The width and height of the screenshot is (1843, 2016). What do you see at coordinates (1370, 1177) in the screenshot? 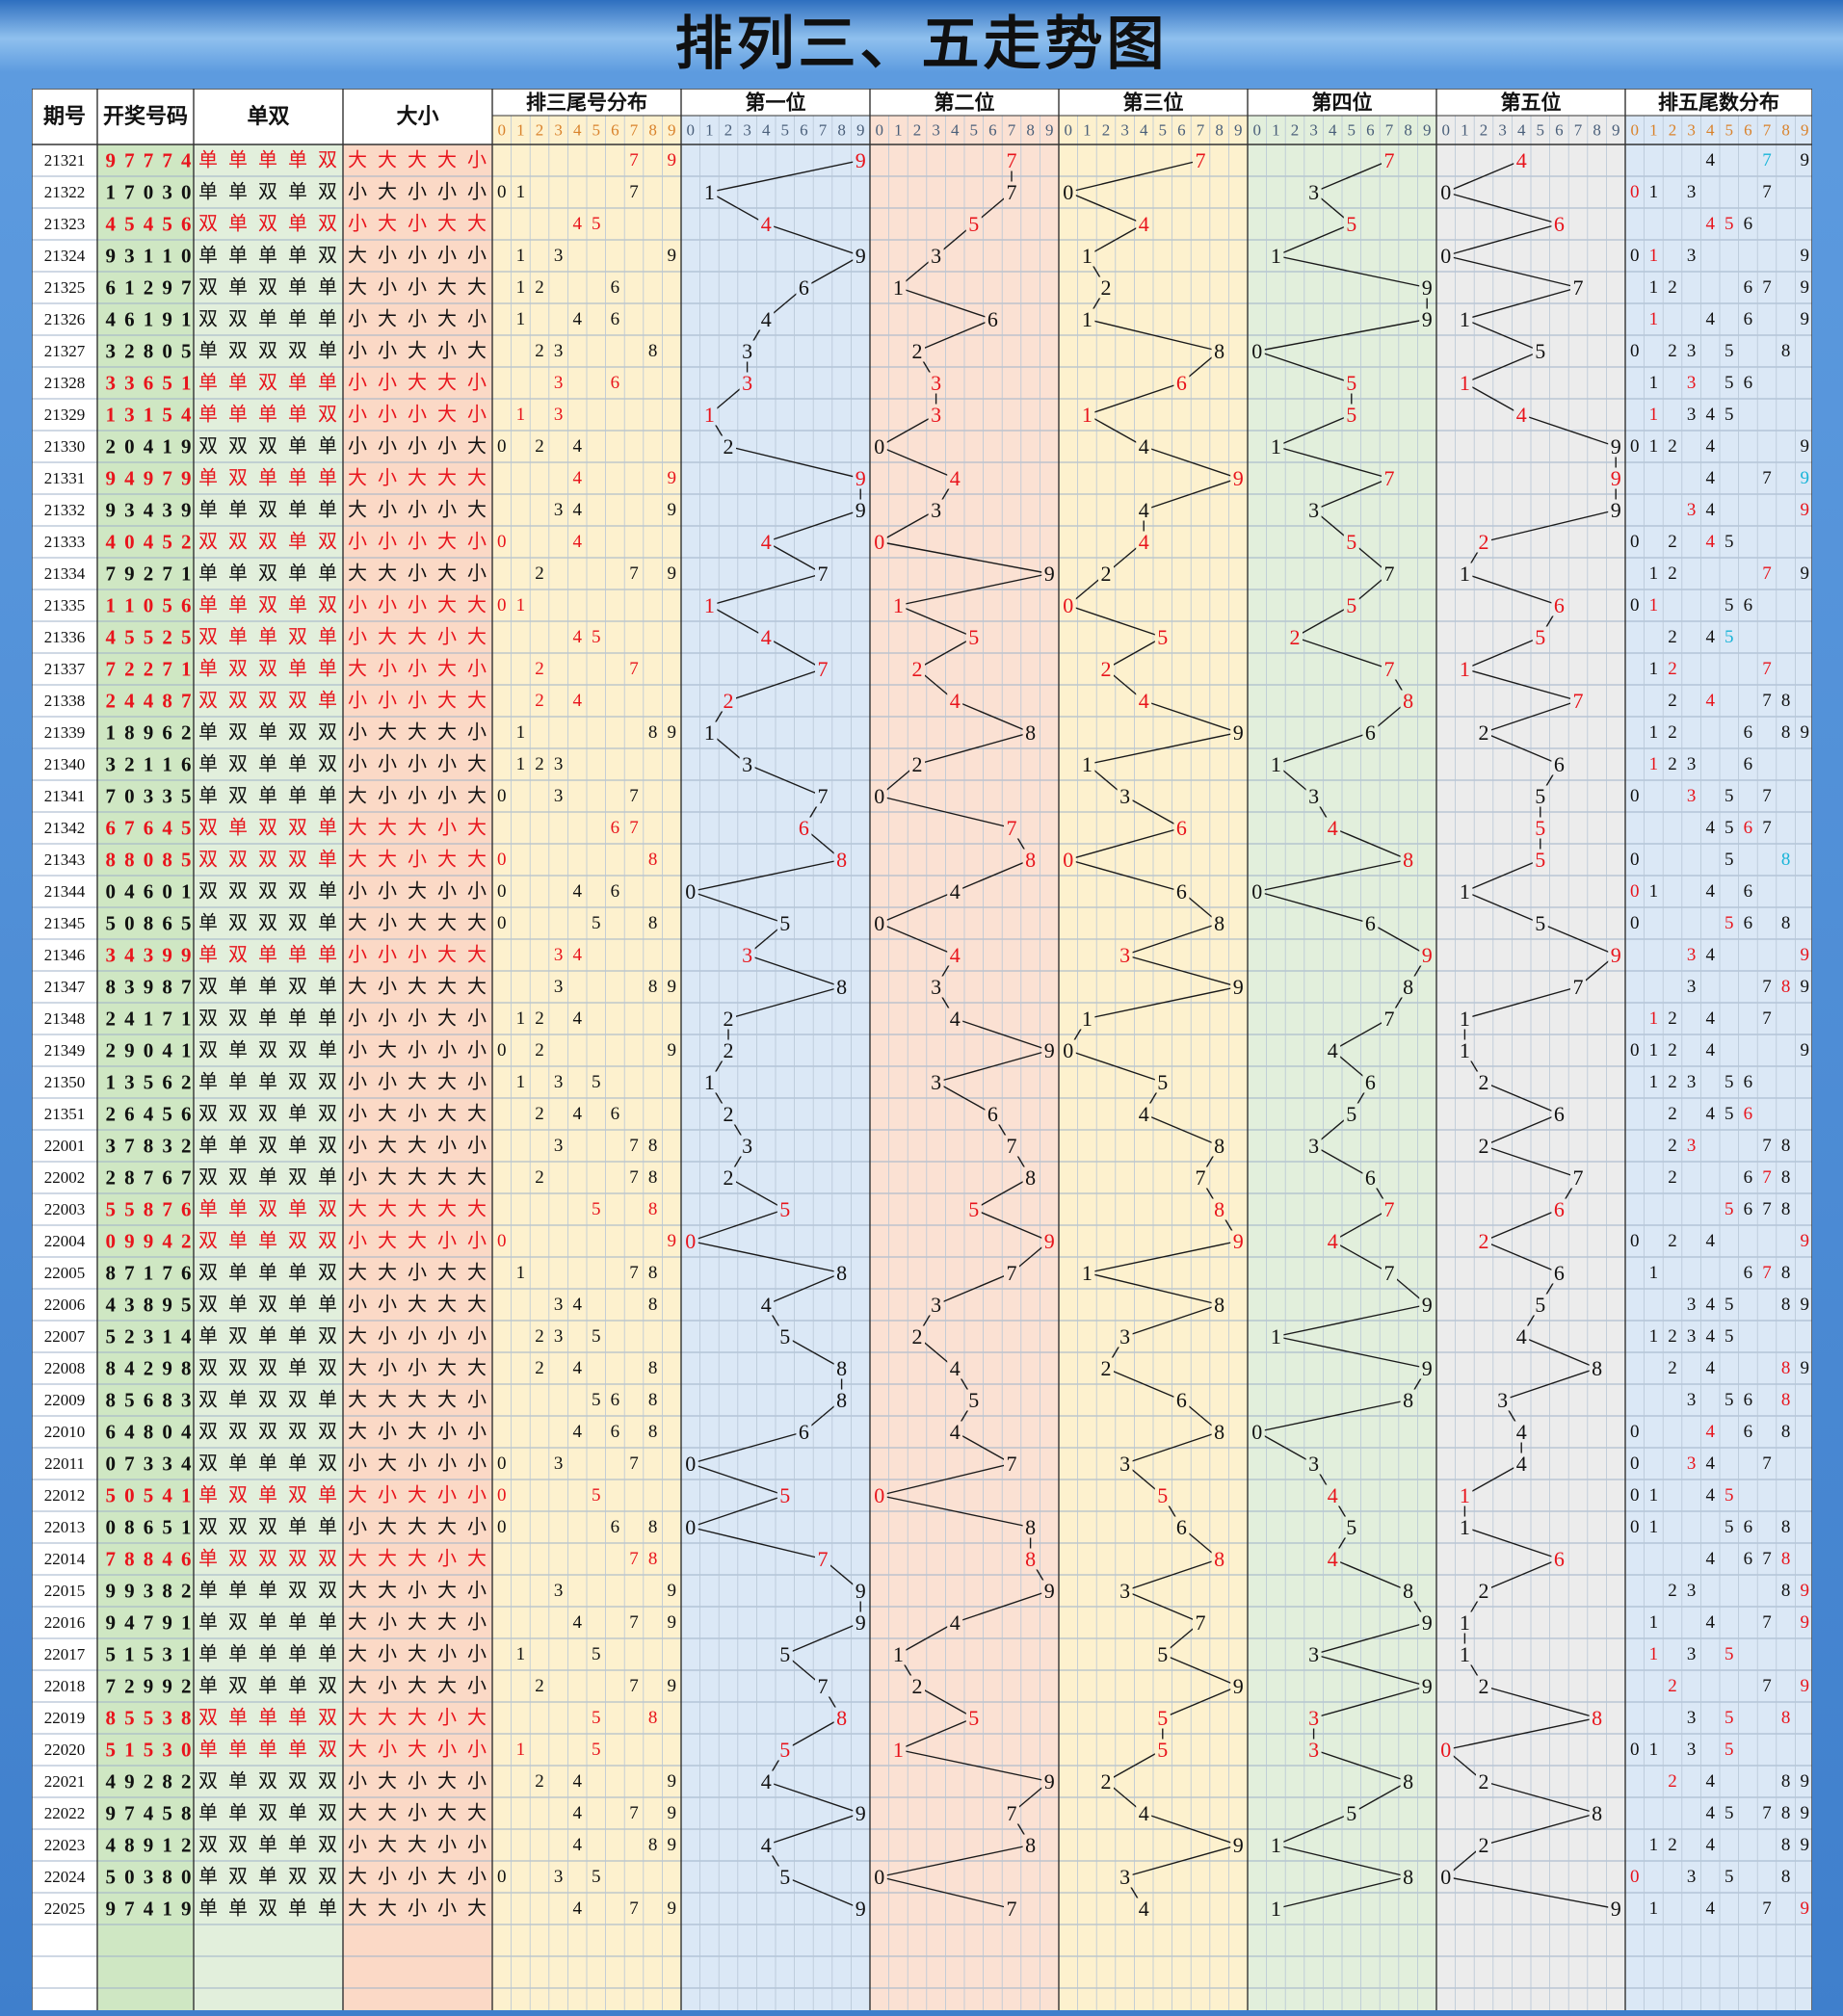
I see `position-4-digit: 6` at bounding box center [1370, 1177].